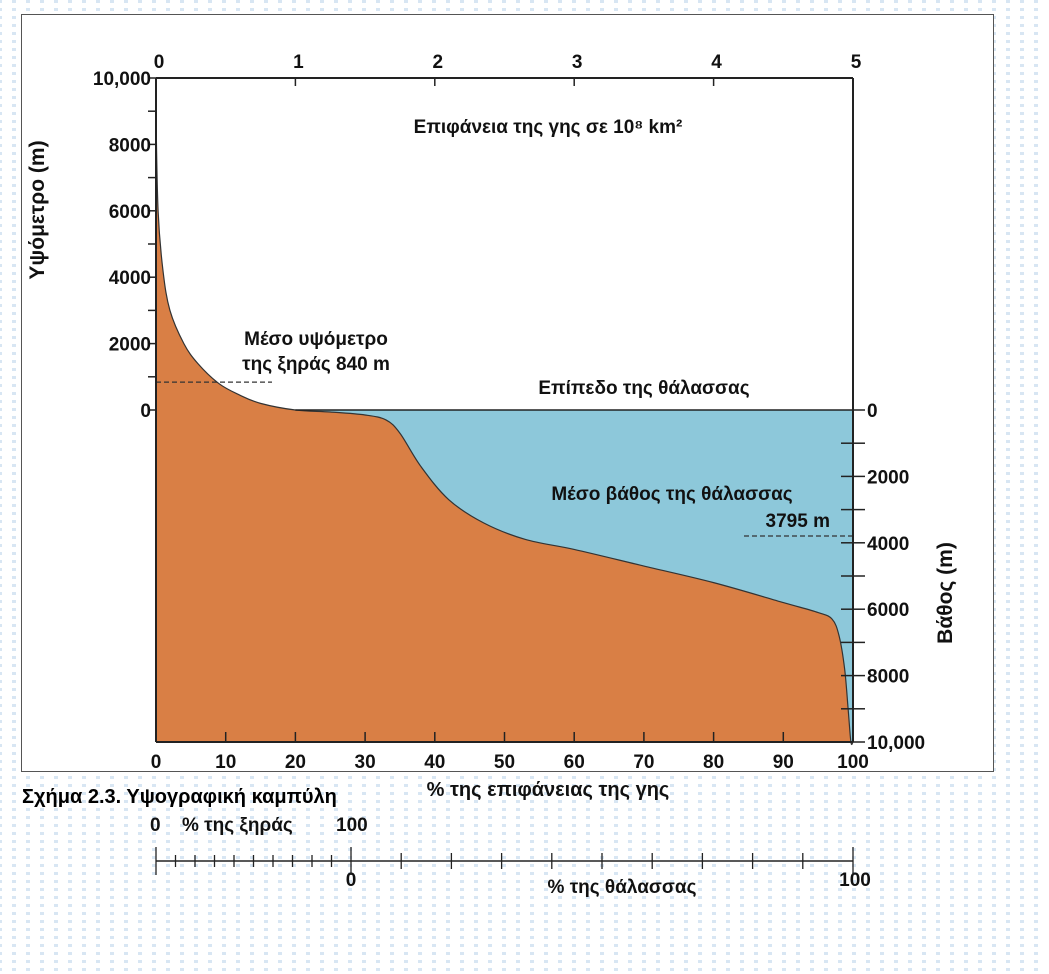  Describe the element at coordinates (716, 62) in the screenshot. I see `top-axis-tick-label: 4` at that location.